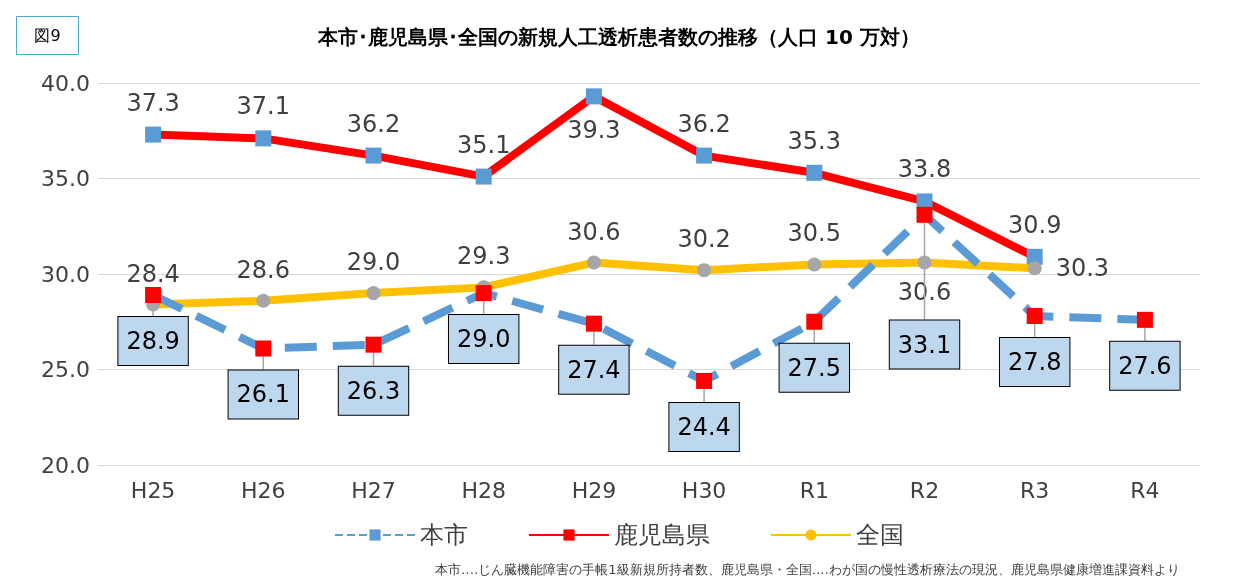  Describe the element at coordinates (153, 490) in the screenshot. I see `x-tick-label: H25` at that location.